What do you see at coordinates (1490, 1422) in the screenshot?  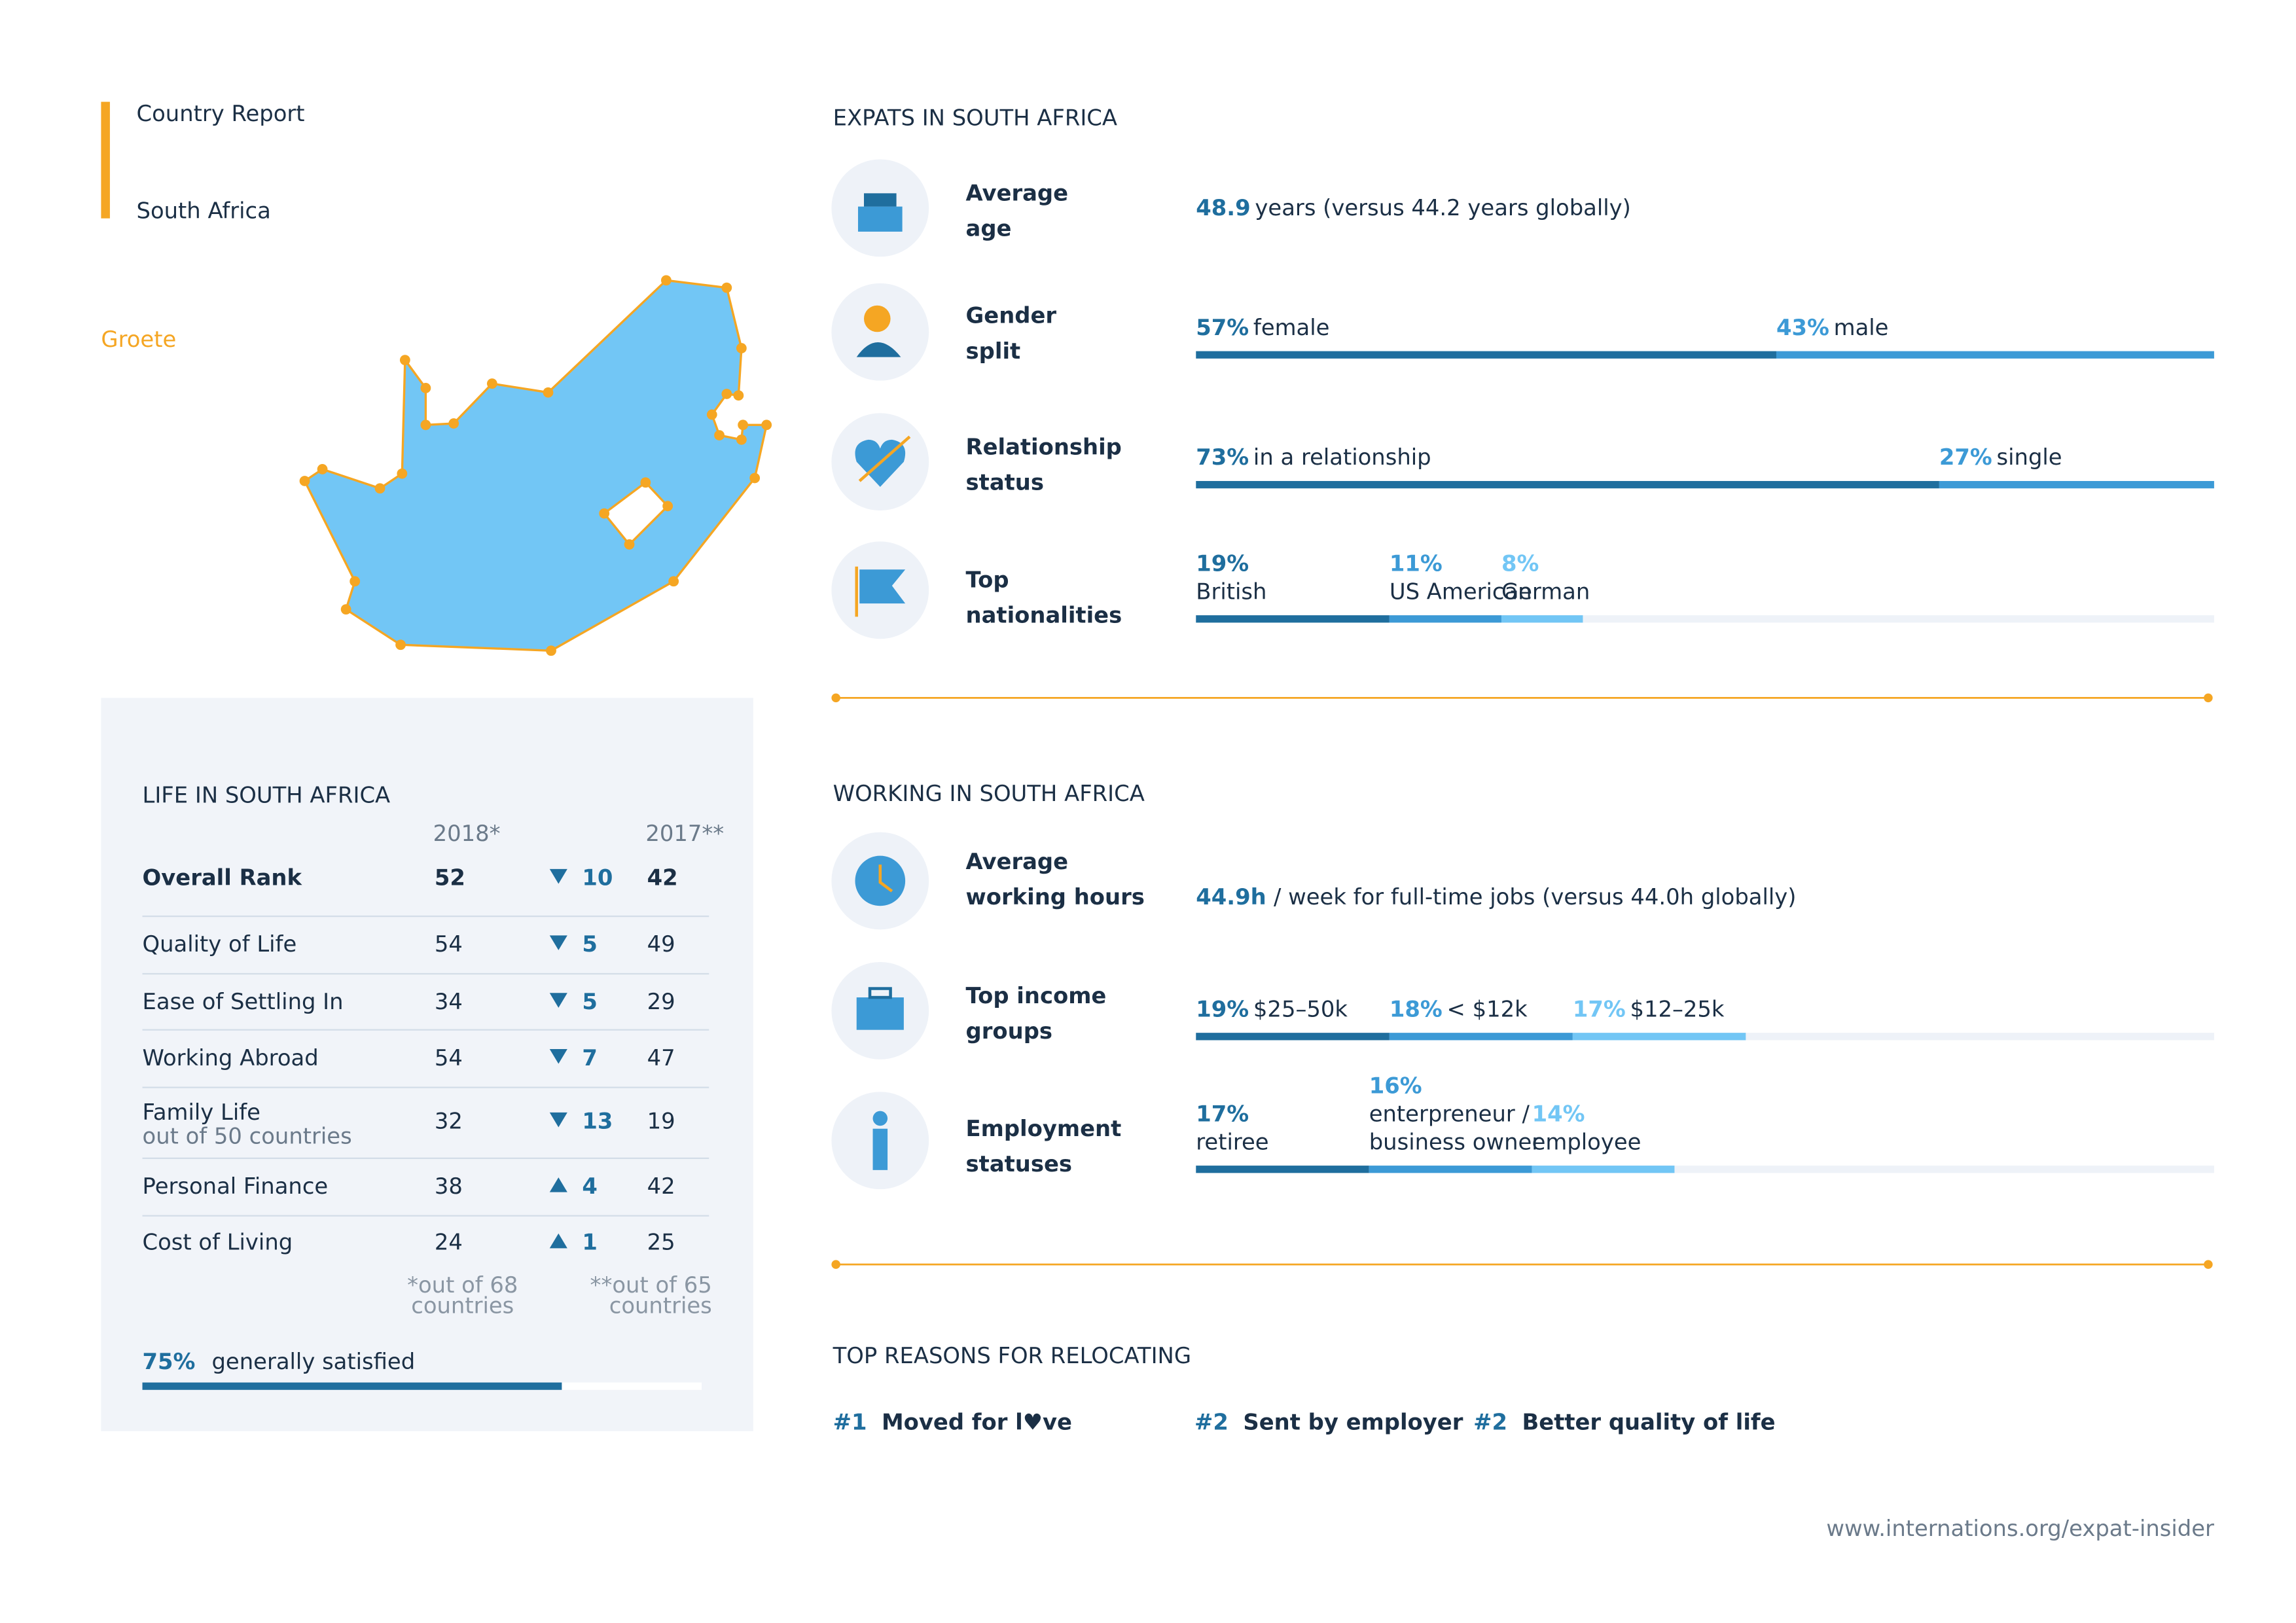 I see `reason-rank: #2` at bounding box center [1490, 1422].